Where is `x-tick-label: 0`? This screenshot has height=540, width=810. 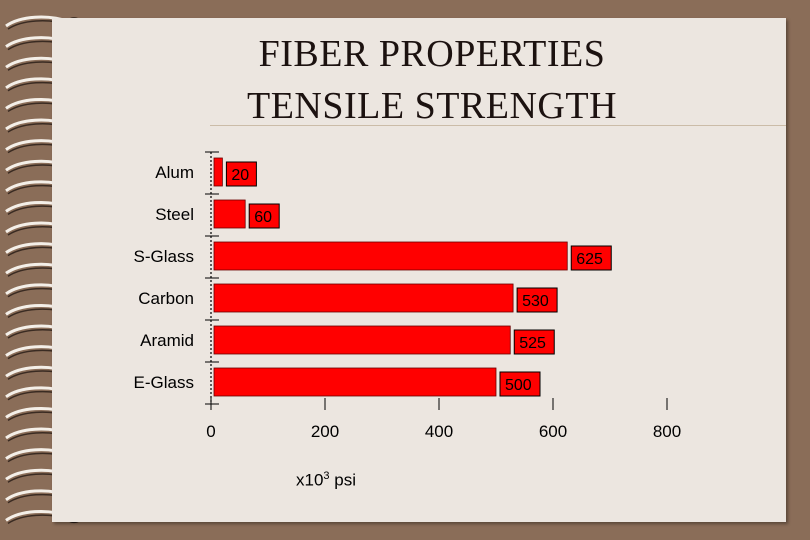 x-tick-label: 0 is located at coordinates (210, 431).